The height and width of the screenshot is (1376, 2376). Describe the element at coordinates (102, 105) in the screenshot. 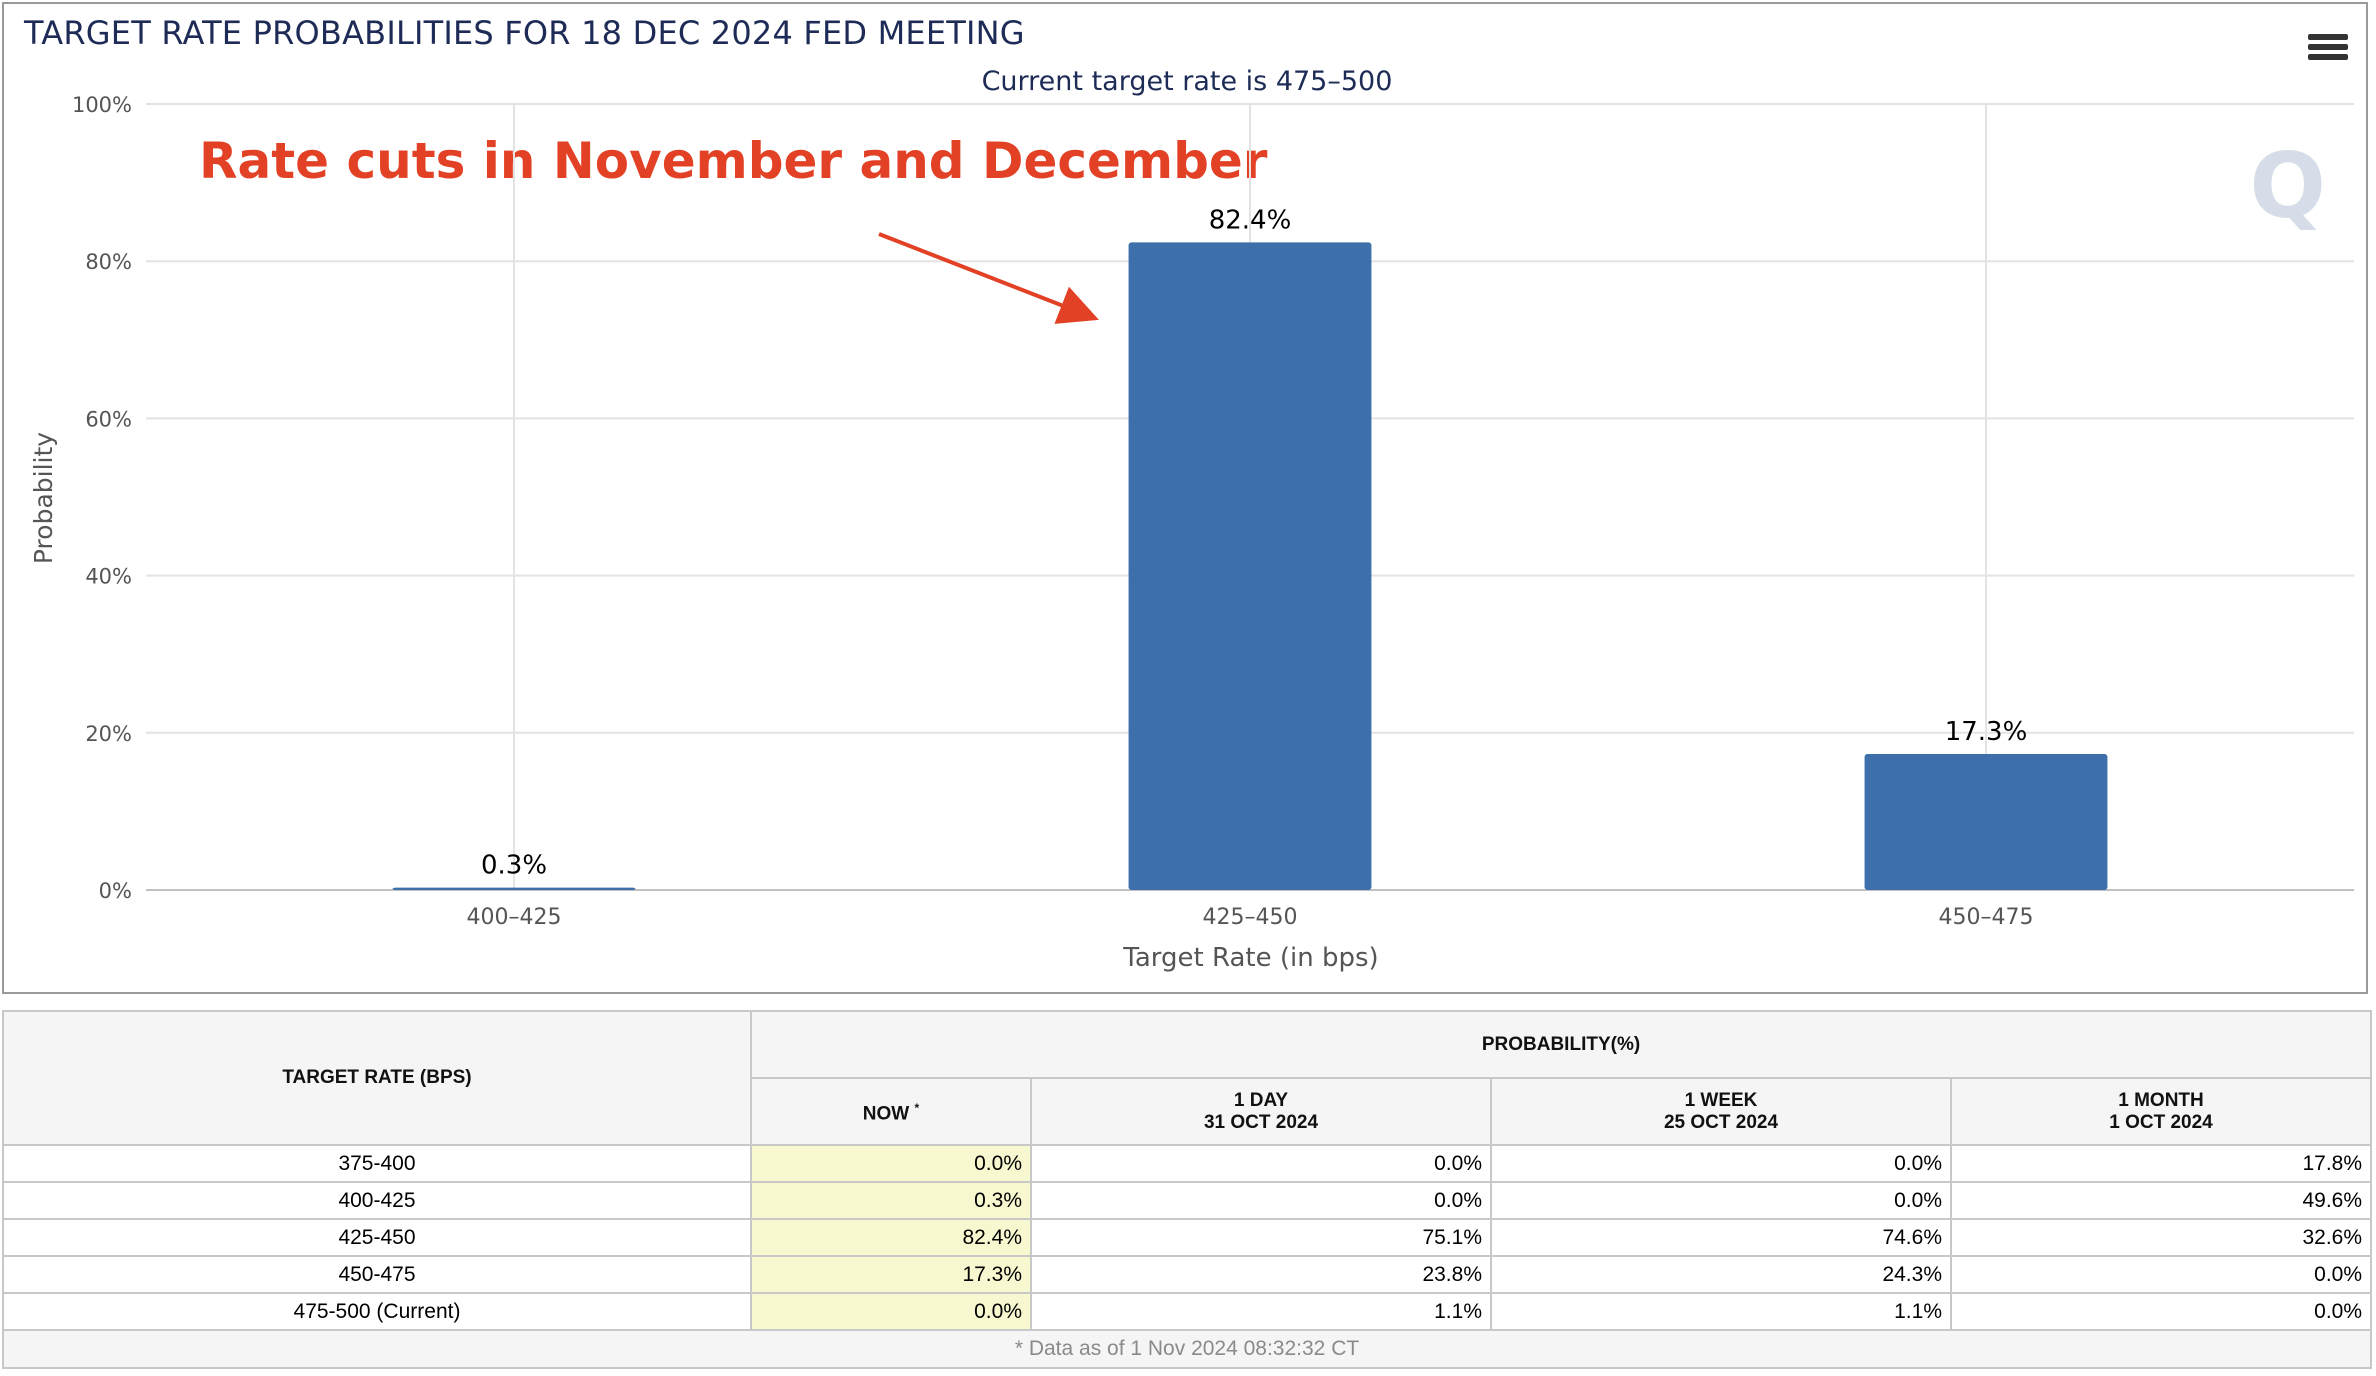

I see `y-tick-label: 100%` at that location.